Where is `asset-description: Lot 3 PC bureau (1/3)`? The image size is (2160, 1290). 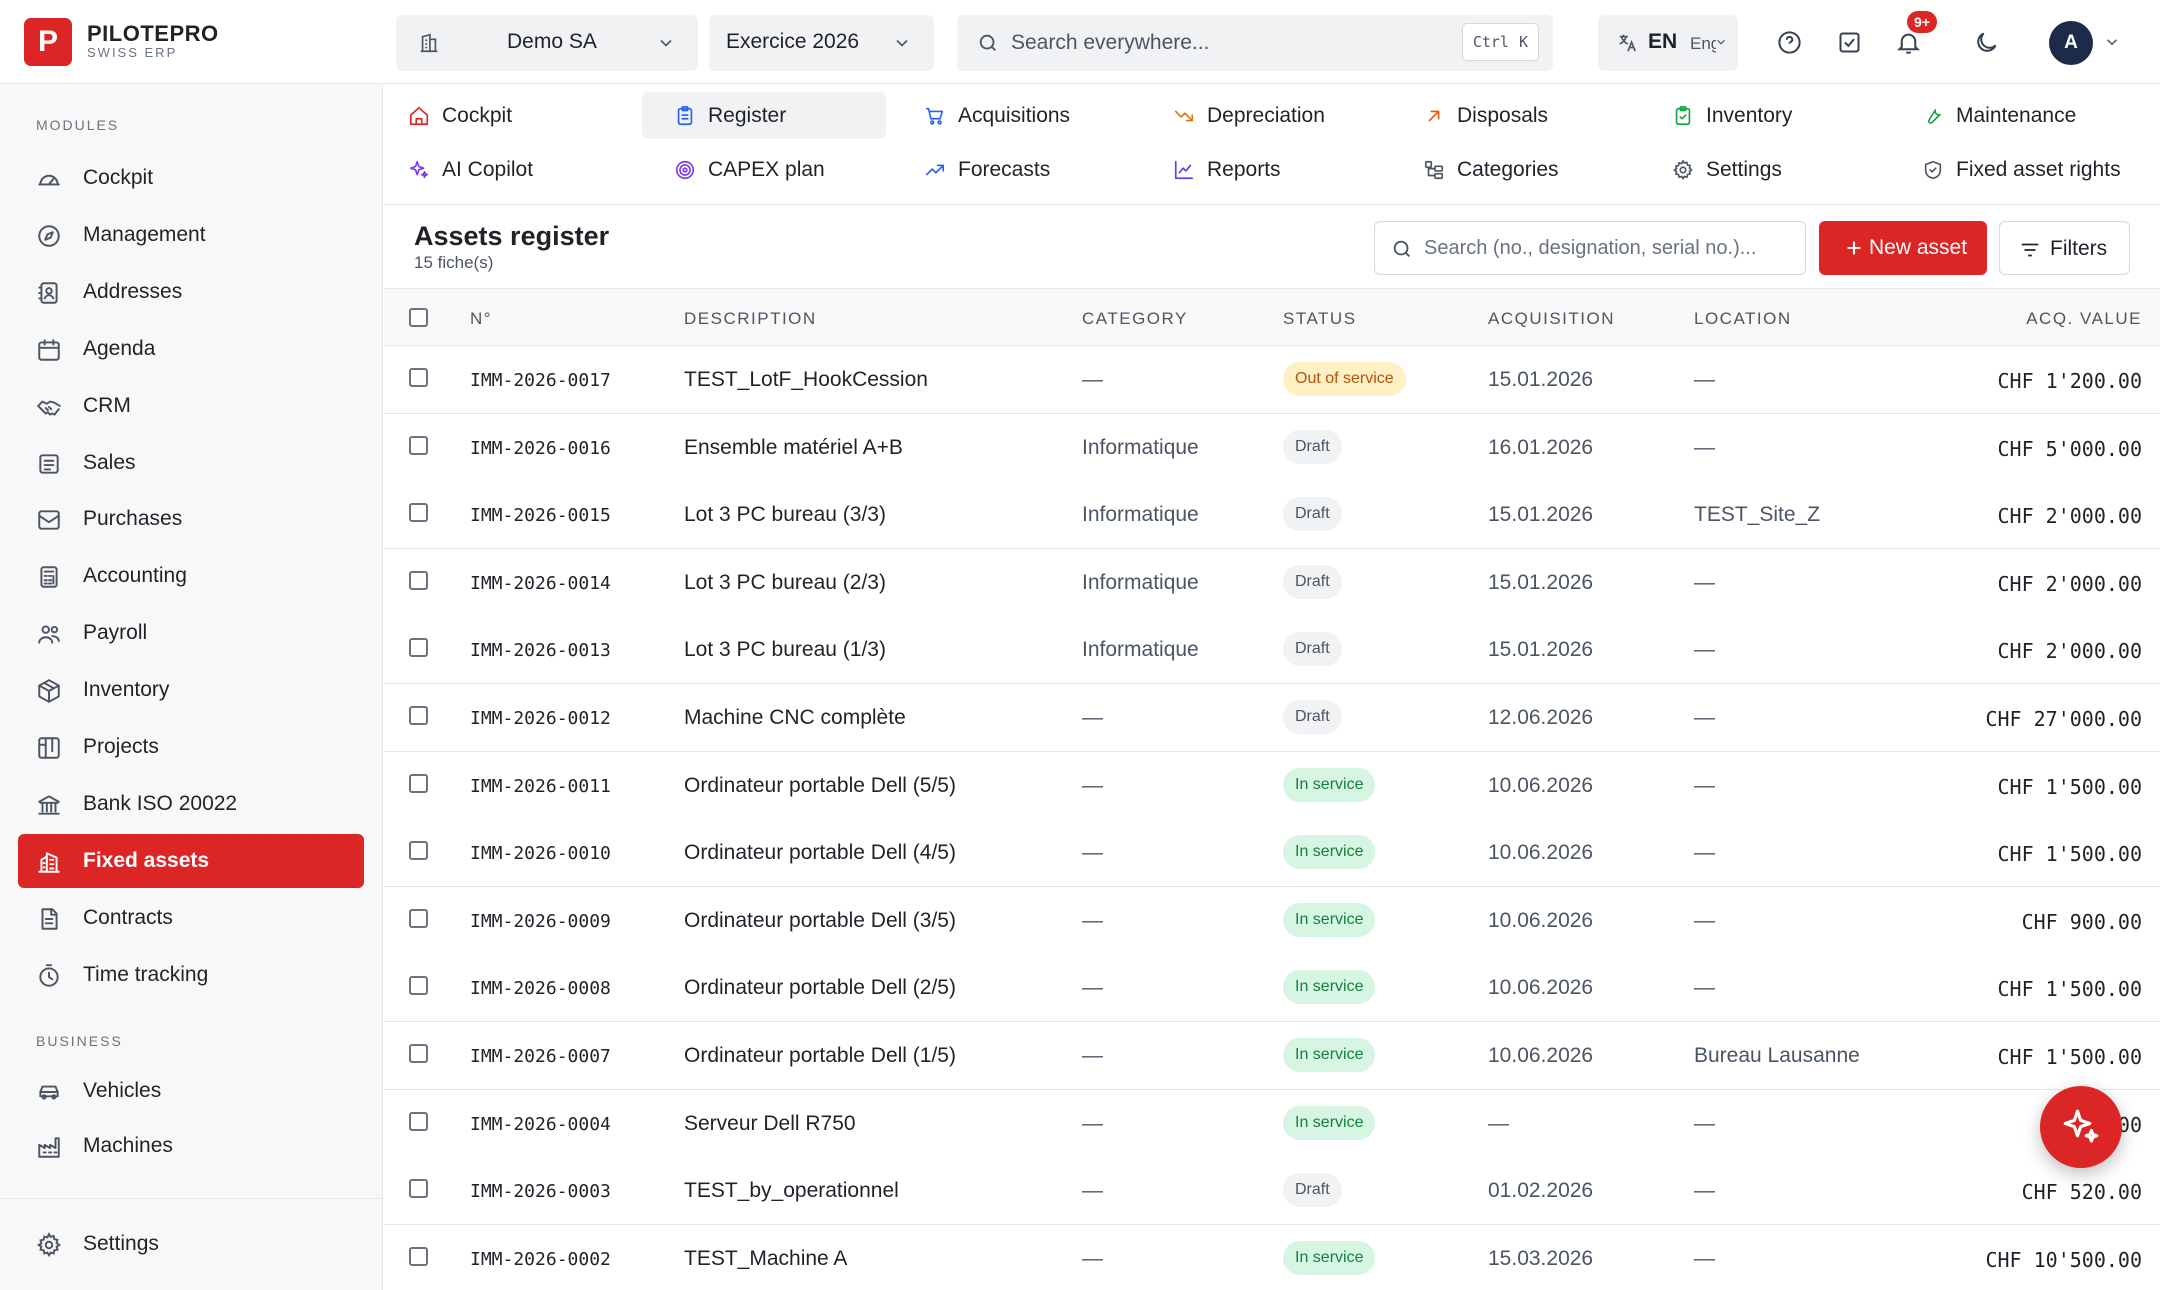 asset-description: Lot 3 PC bureau (1/3) is located at coordinates (785, 650).